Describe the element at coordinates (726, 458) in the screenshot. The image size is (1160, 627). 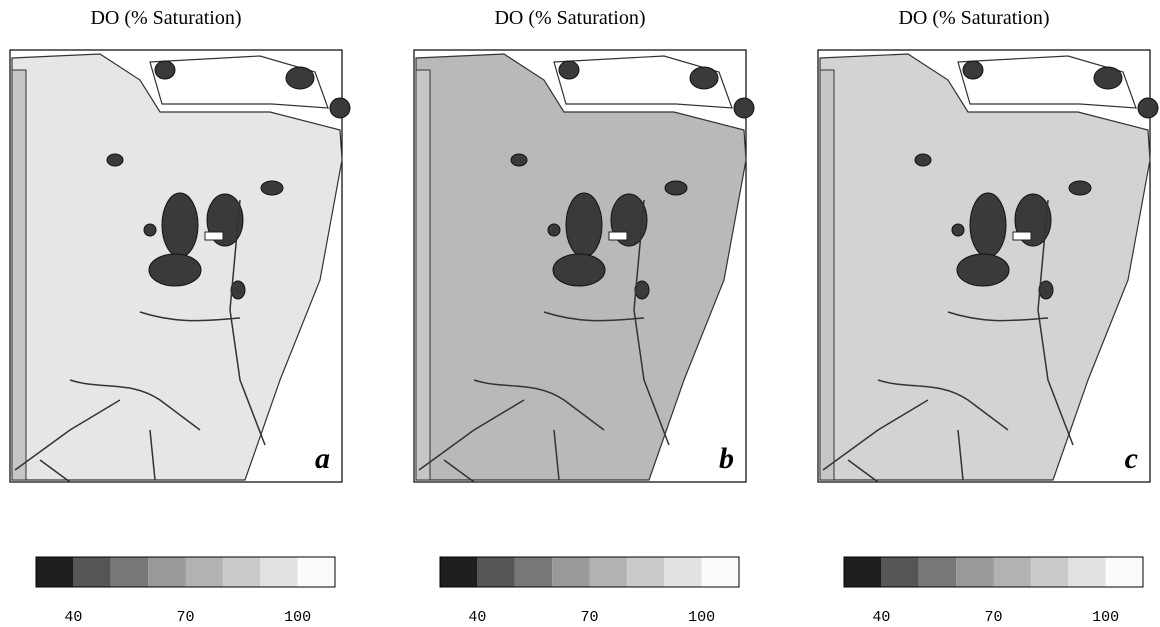
I see `panel-letter: b` at that location.